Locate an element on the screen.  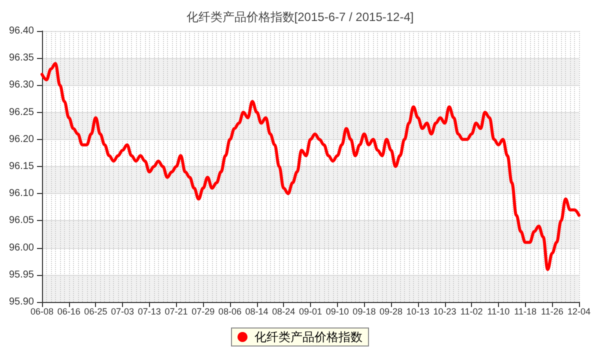
y-tick-label: 96.35 is located at coordinates (21, 58).